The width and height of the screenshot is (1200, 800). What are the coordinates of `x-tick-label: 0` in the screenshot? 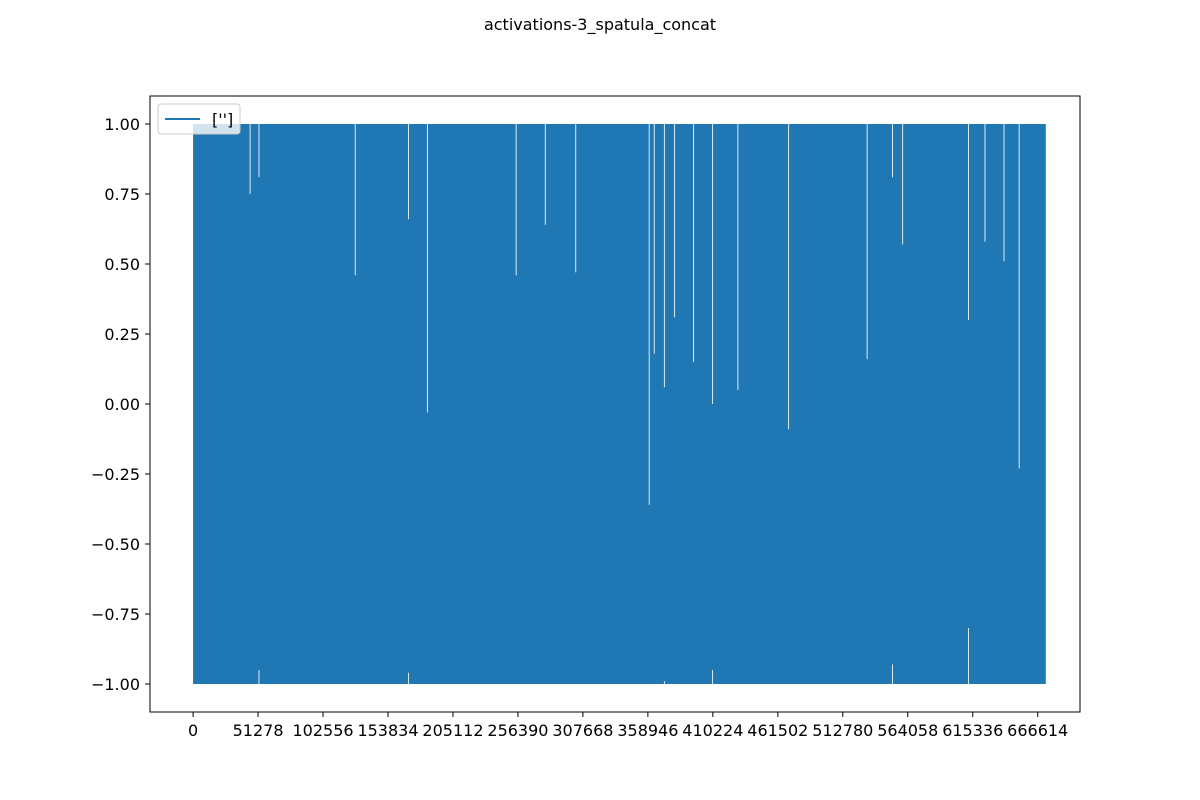 It's located at (193, 730).